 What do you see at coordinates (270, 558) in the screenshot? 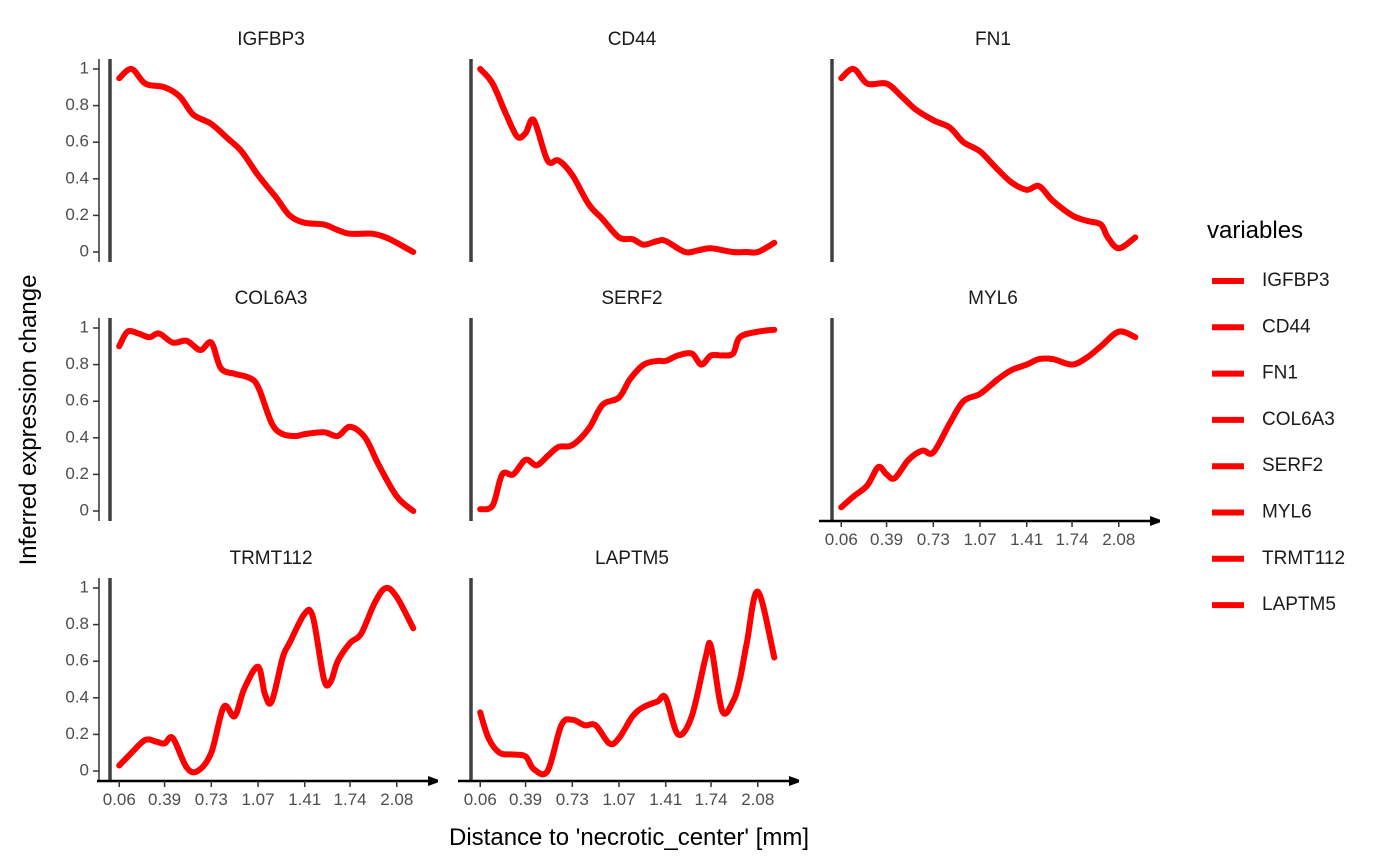
I see `facet-title: TRMT112` at bounding box center [270, 558].